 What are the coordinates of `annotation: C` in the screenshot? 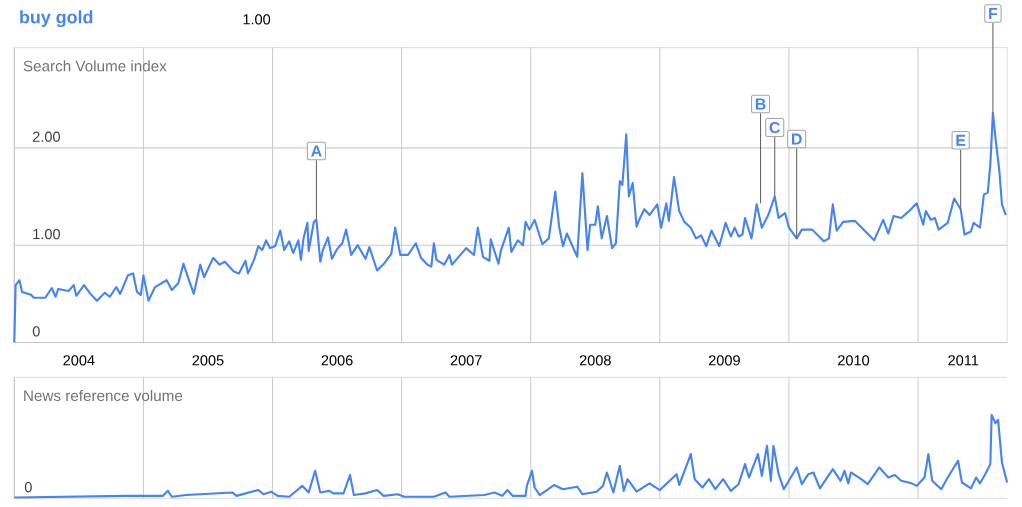 It's located at (775, 127).